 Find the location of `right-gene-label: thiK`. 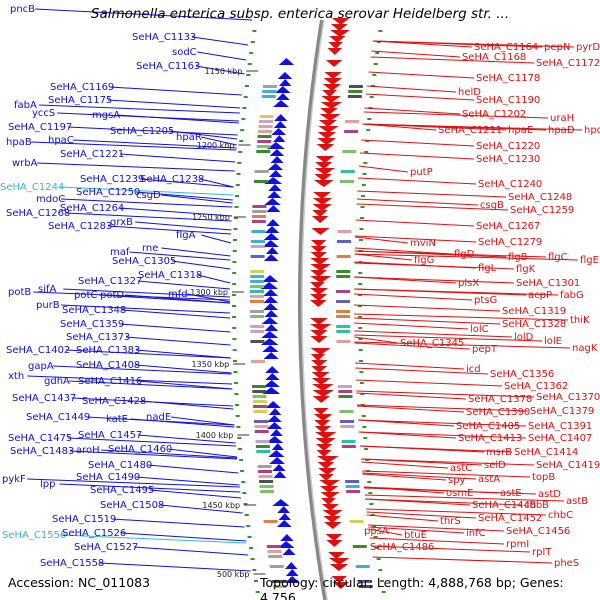

right-gene-label: thiK is located at coordinates (580, 320).